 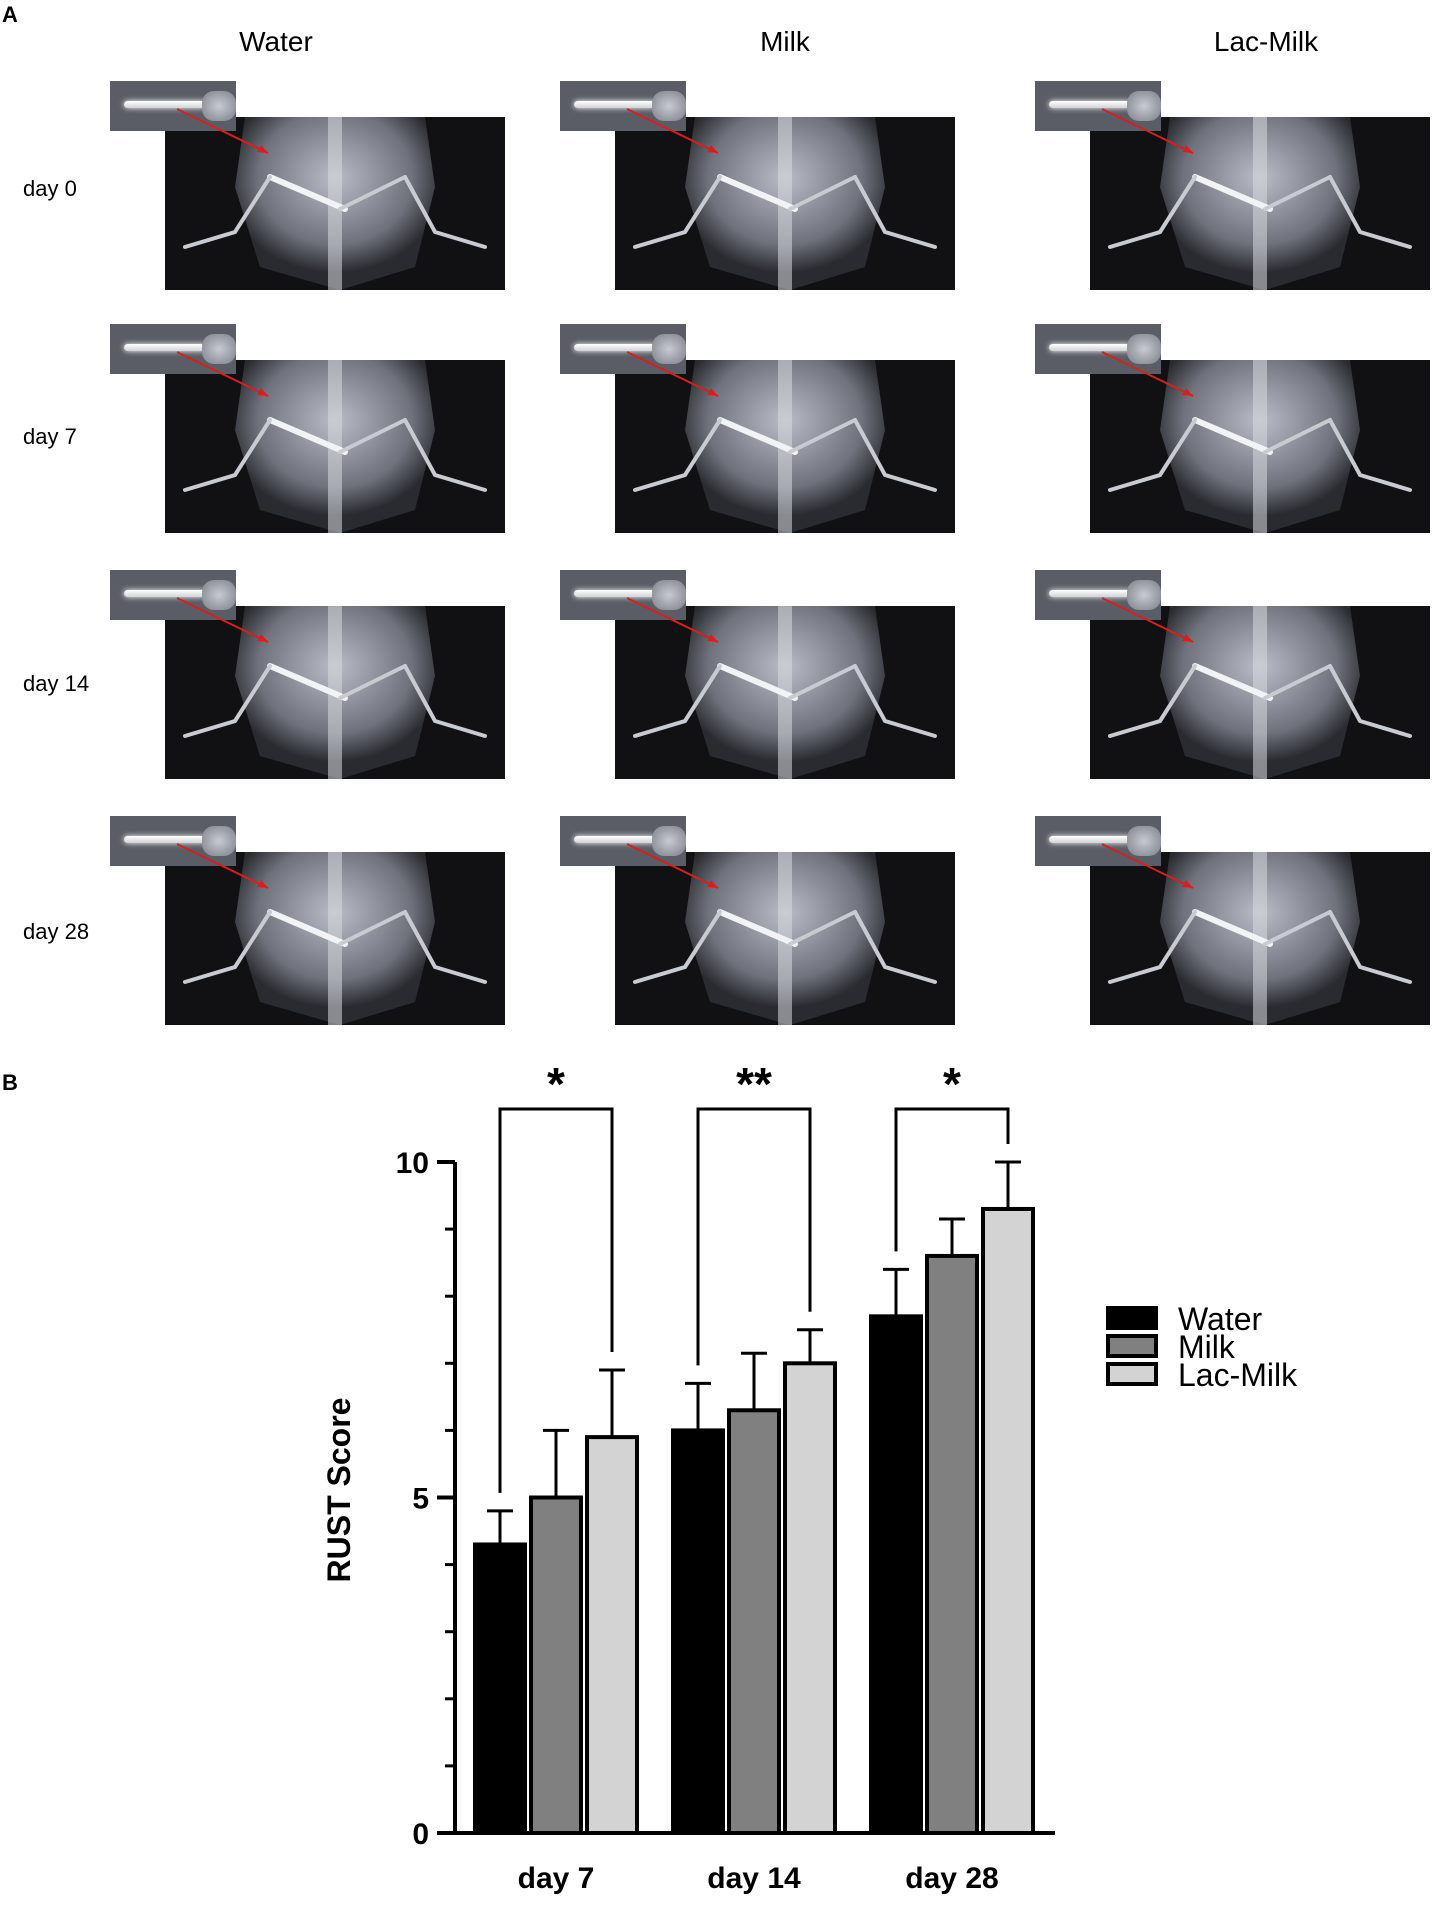 I want to click on y-axis-label: RUST Score, so click(x=339, y=1490).